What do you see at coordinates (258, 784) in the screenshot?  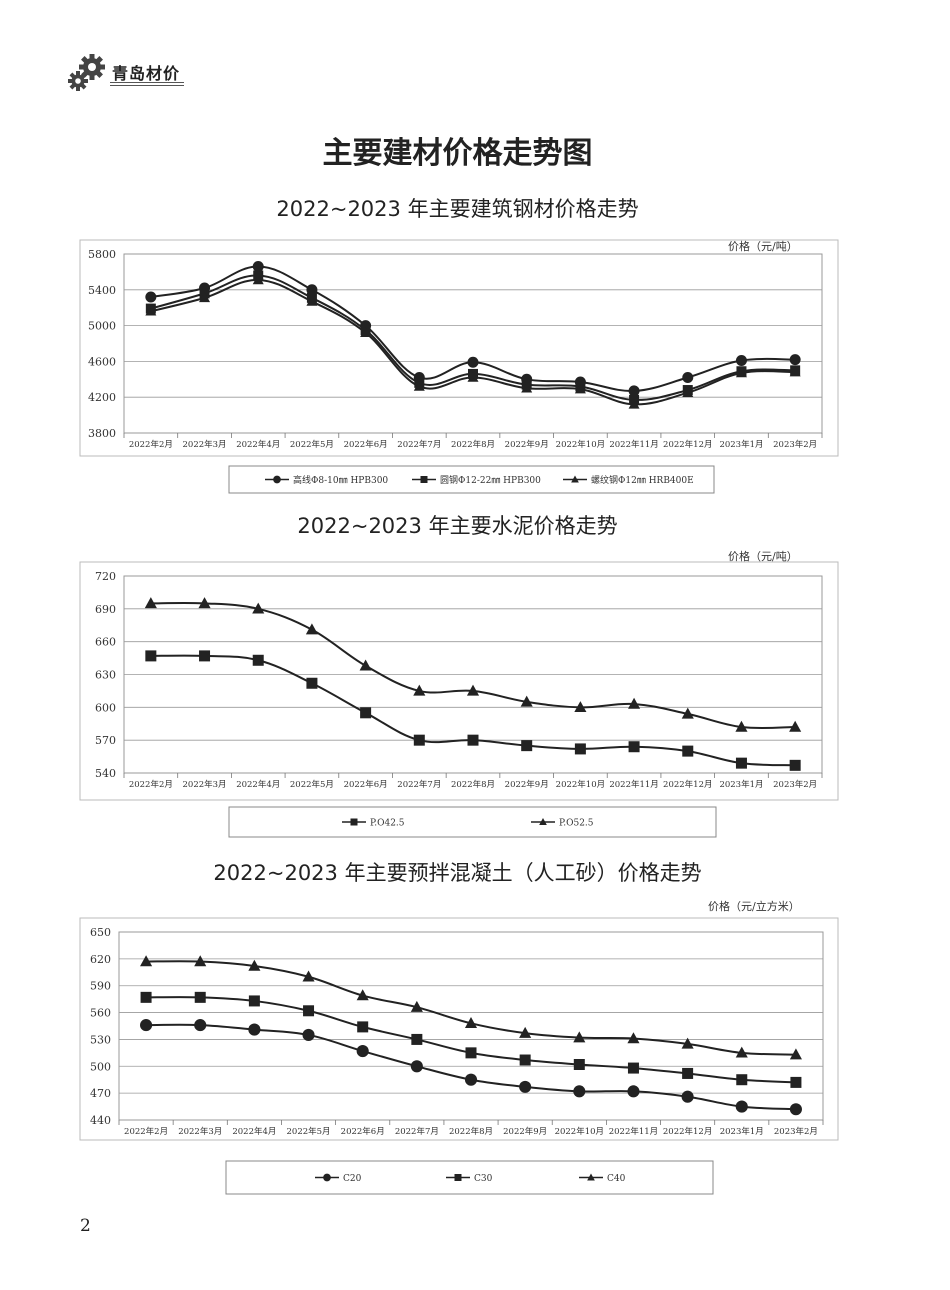 I see `cement-x-tick-label: 2022年4月` at bounding box center [258, 784].